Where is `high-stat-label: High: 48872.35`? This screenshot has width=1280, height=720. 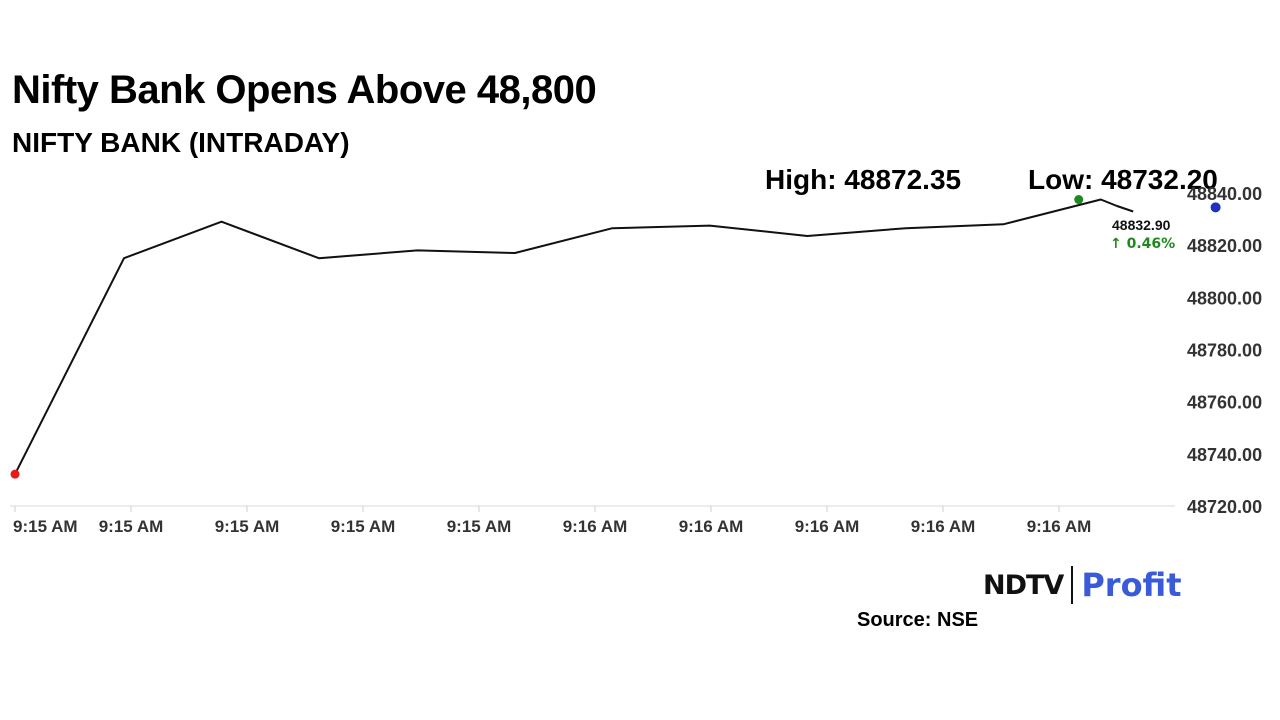 high-stat-label: High: 48872.35 is located at coordinates (863, 179).